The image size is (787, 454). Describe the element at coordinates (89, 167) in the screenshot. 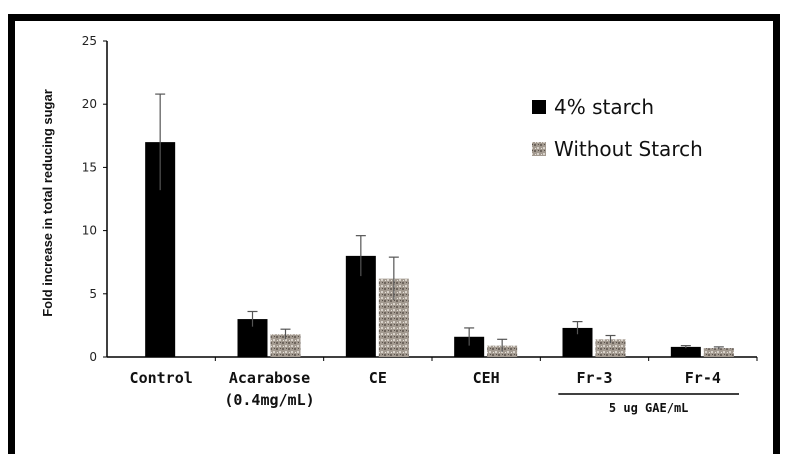

I see `y-tick-label: 15` at that location.